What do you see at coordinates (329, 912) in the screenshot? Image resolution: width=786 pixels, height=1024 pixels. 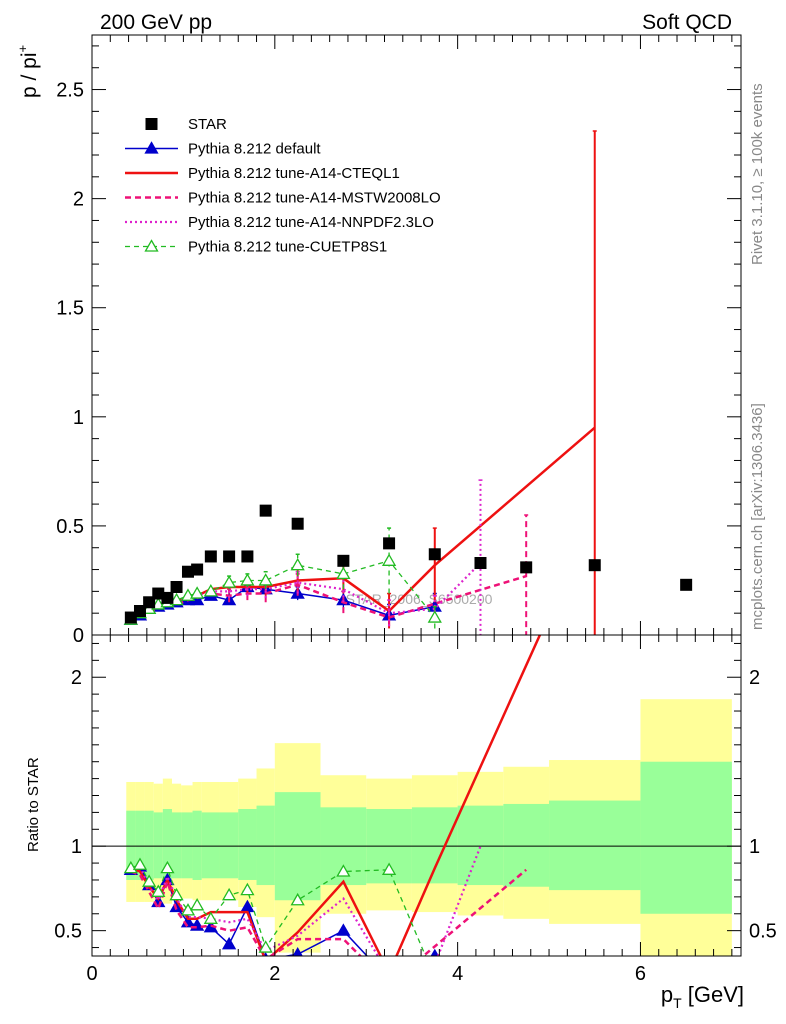 I see `ratio-line-mstw` at bounding box center [329, 912].